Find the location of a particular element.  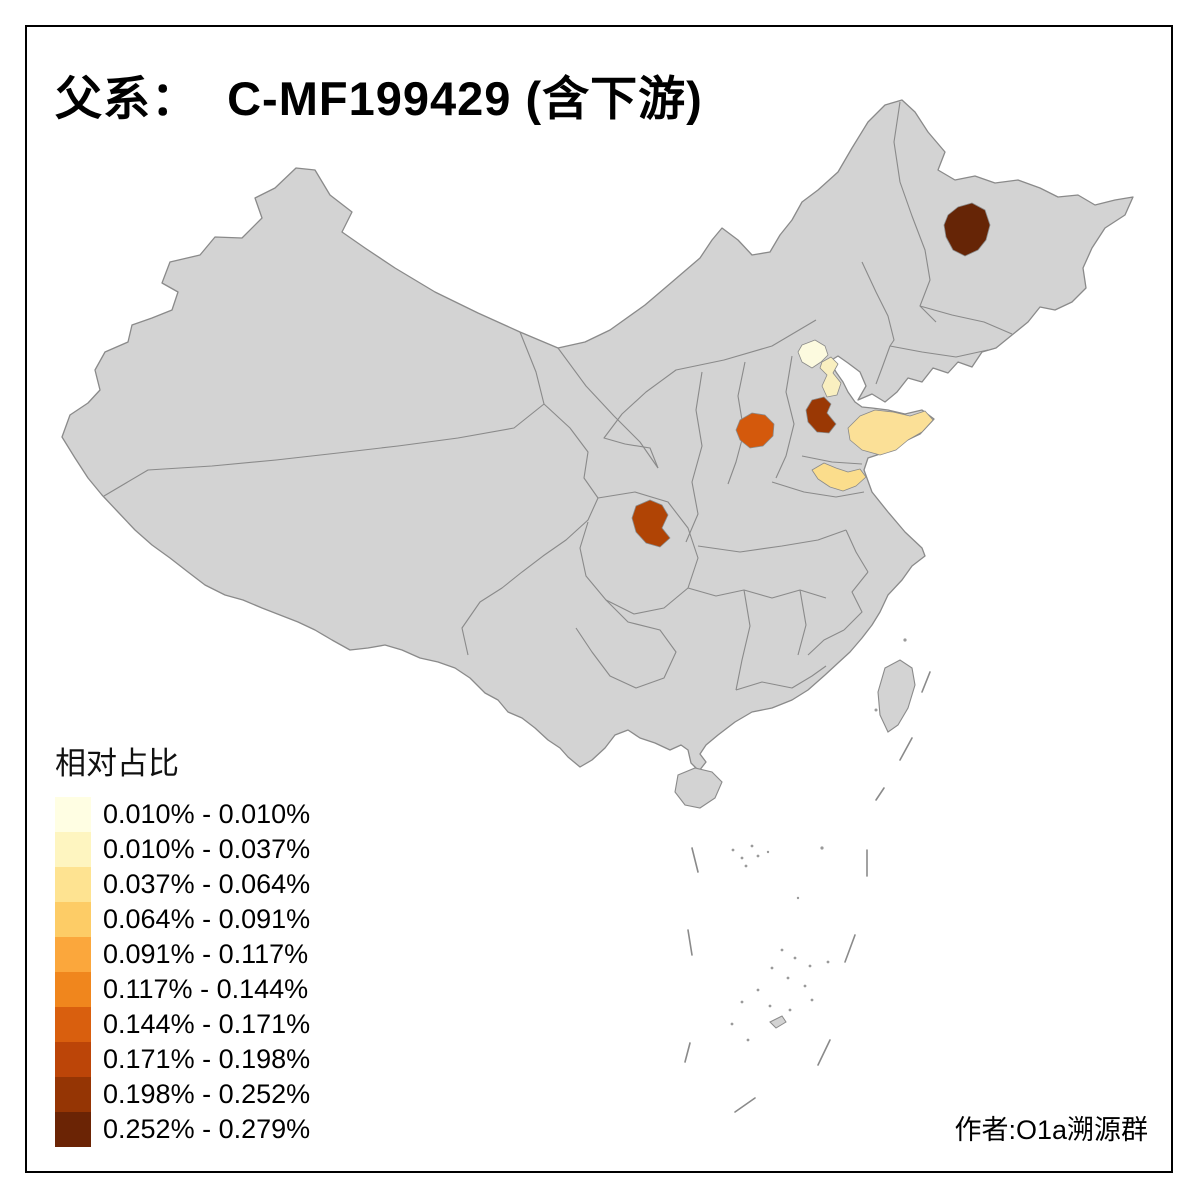

sea-islets is located at coordinates (818, 840).